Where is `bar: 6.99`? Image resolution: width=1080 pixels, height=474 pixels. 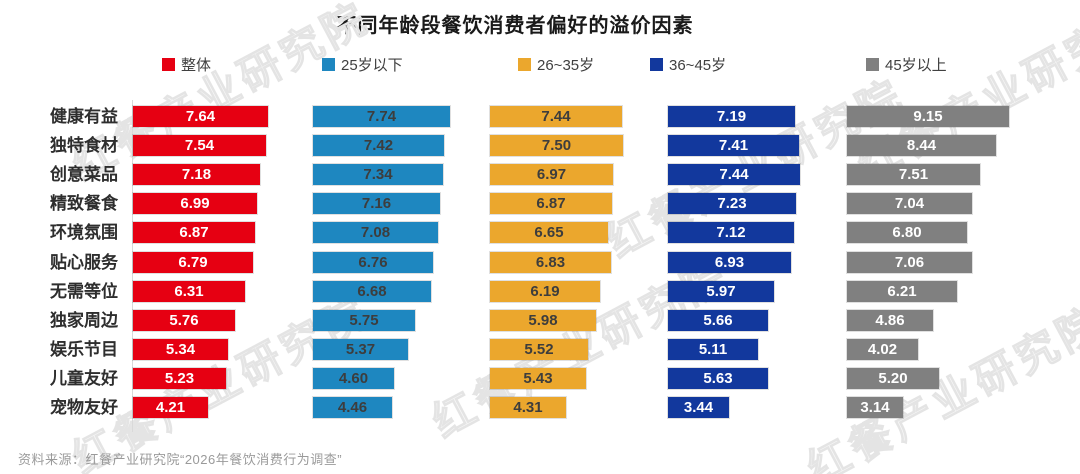 bar: 6.99 is located at coordinates (195, 204).